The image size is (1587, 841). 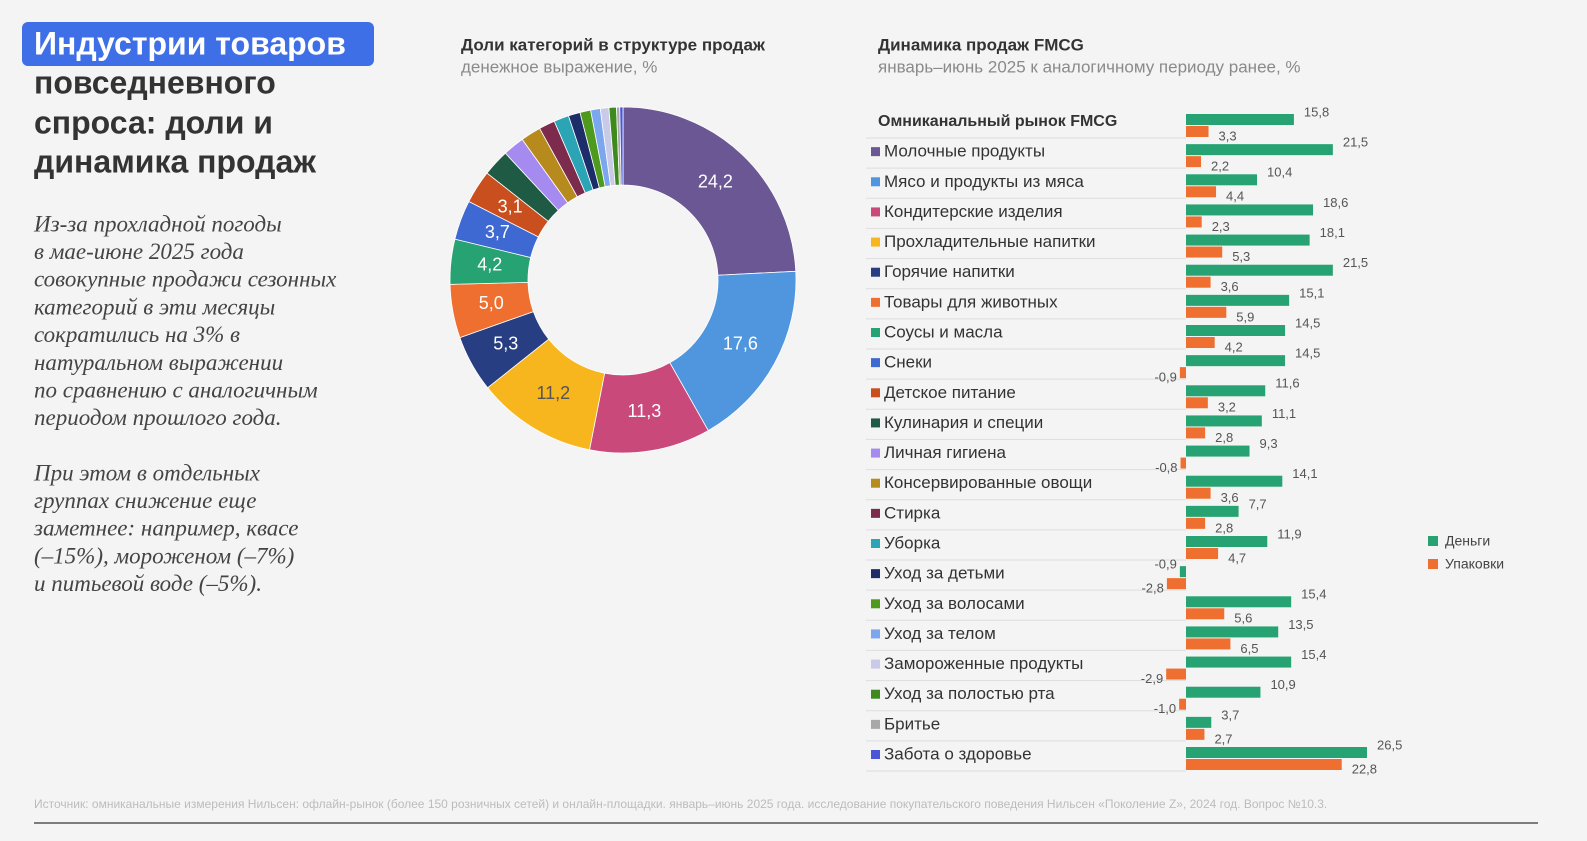 I want to click on category-label: Уход за полостью рта, so click(x=969, y=693).